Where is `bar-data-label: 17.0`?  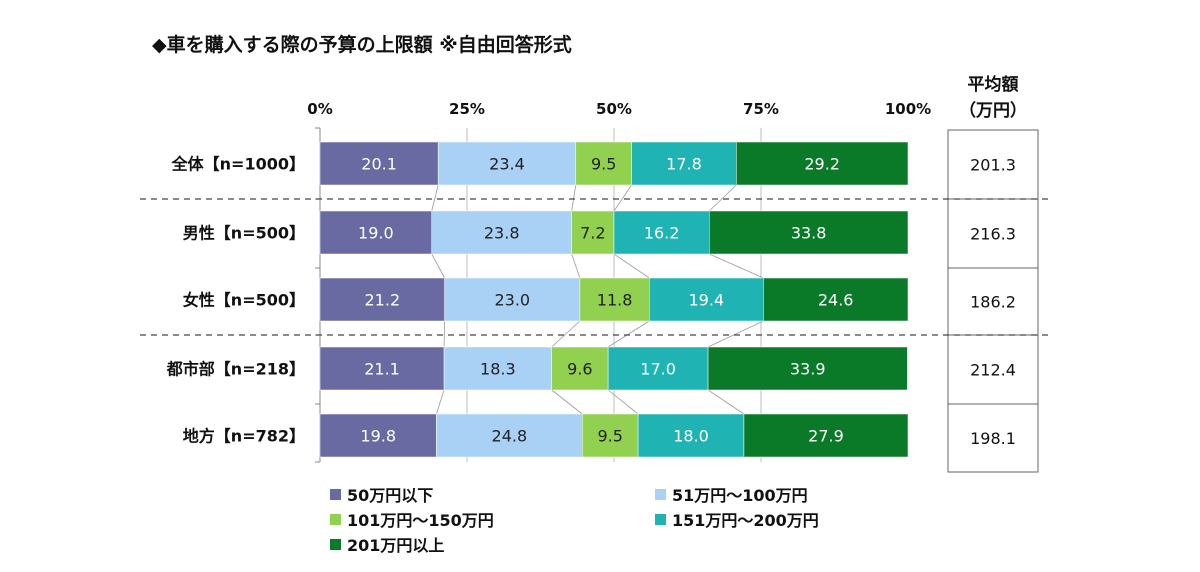 bar-data-label: 17.0 is located at coordinates (658, 369).